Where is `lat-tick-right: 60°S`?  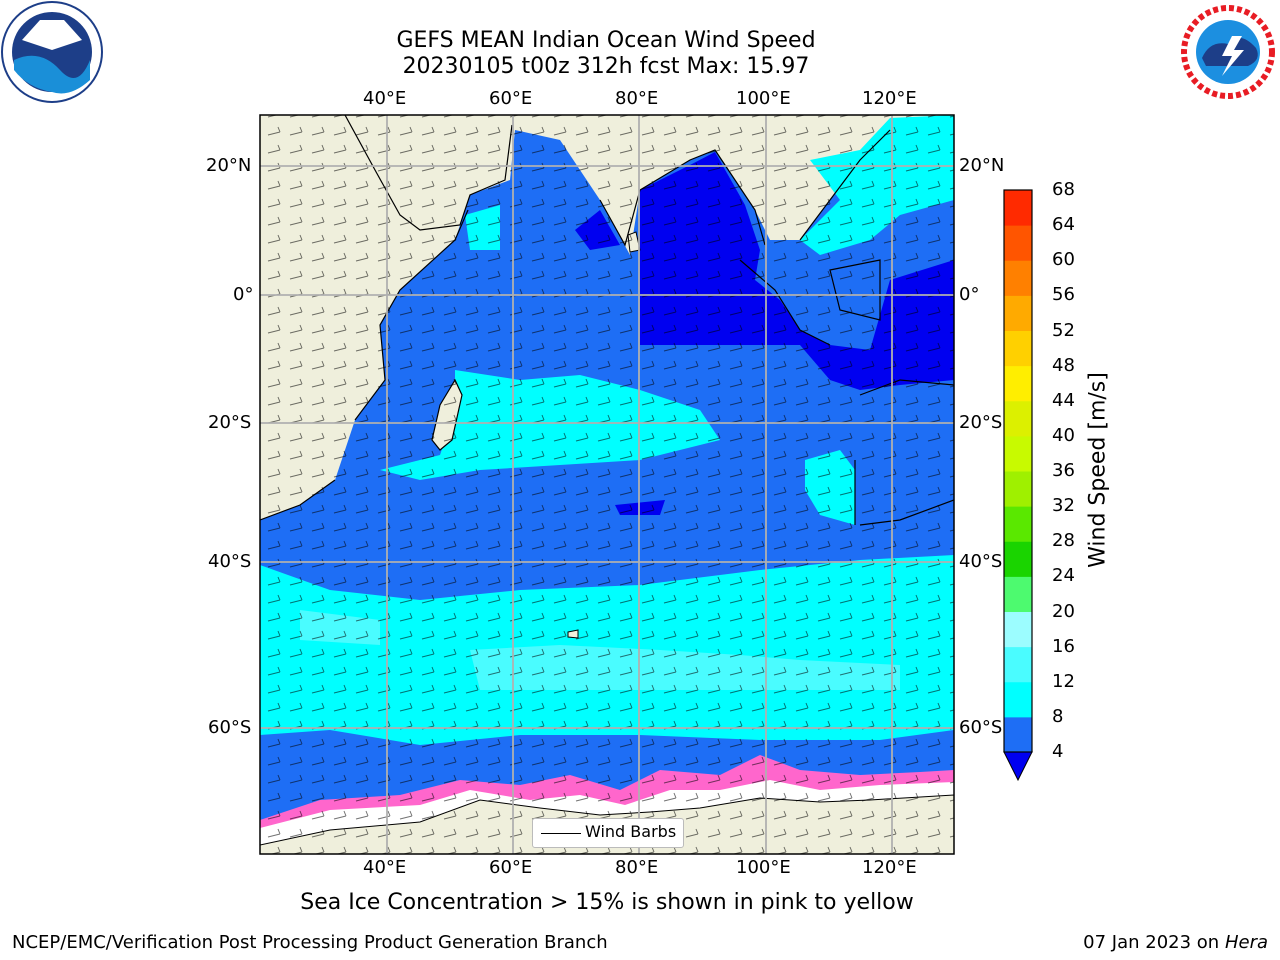 lat-tick-right: 60°S is located at coordinates (981, 727).